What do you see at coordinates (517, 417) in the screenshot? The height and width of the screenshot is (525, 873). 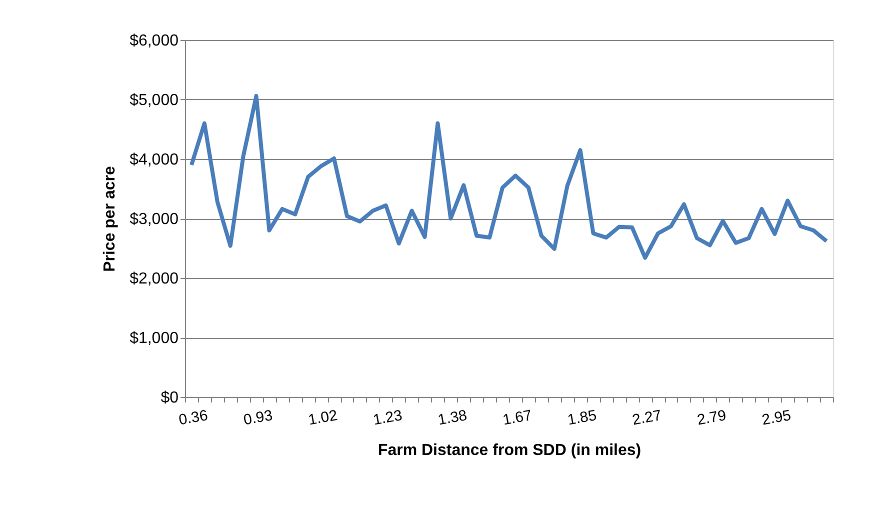 I see `x-tick-label: 1.67` at bounding box center [517, 417].